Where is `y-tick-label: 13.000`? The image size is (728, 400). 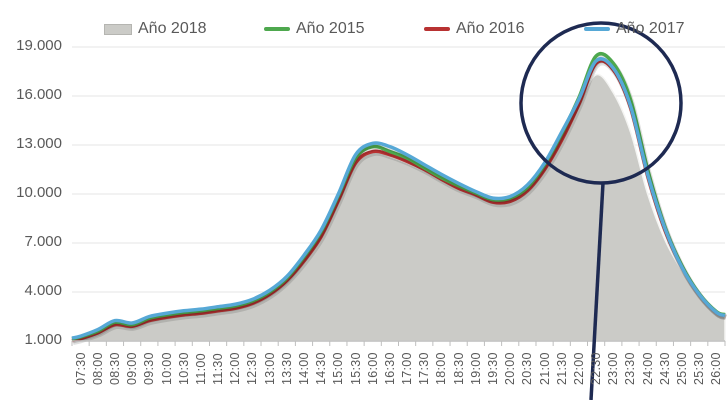
y-tick-label: 13.000 is located at coordinates (39, 143).